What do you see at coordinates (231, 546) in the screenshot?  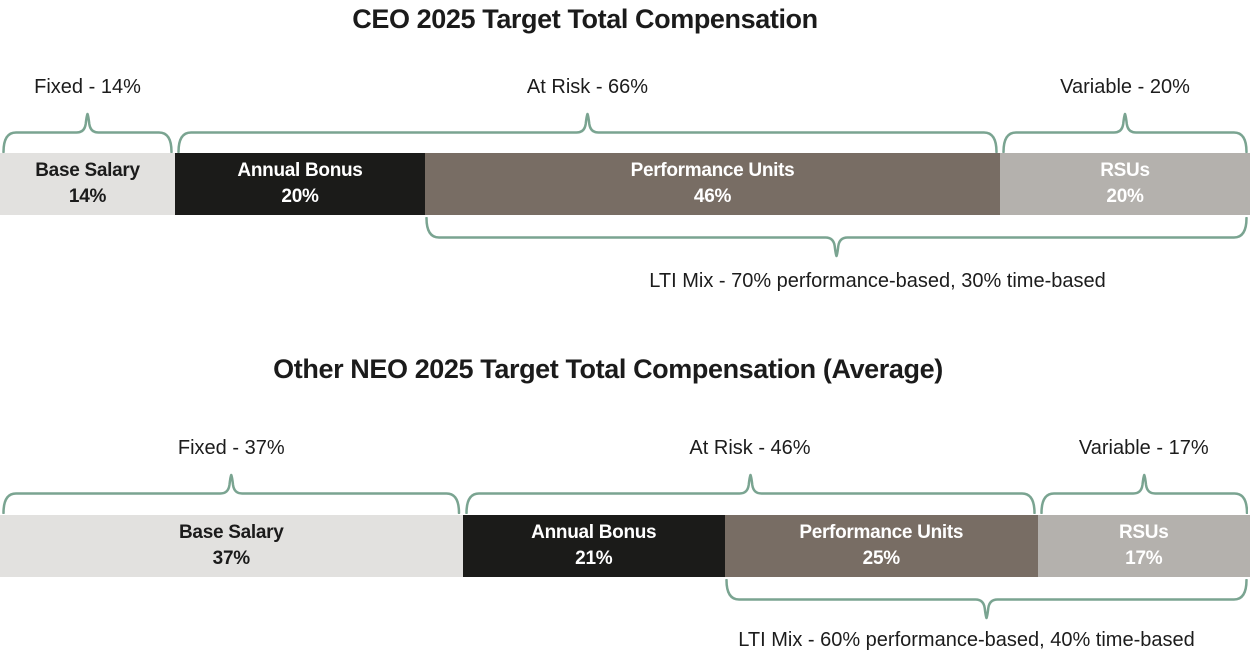 I see `bar-segment: Base Salary 37%` at bounding box center [231, 546].